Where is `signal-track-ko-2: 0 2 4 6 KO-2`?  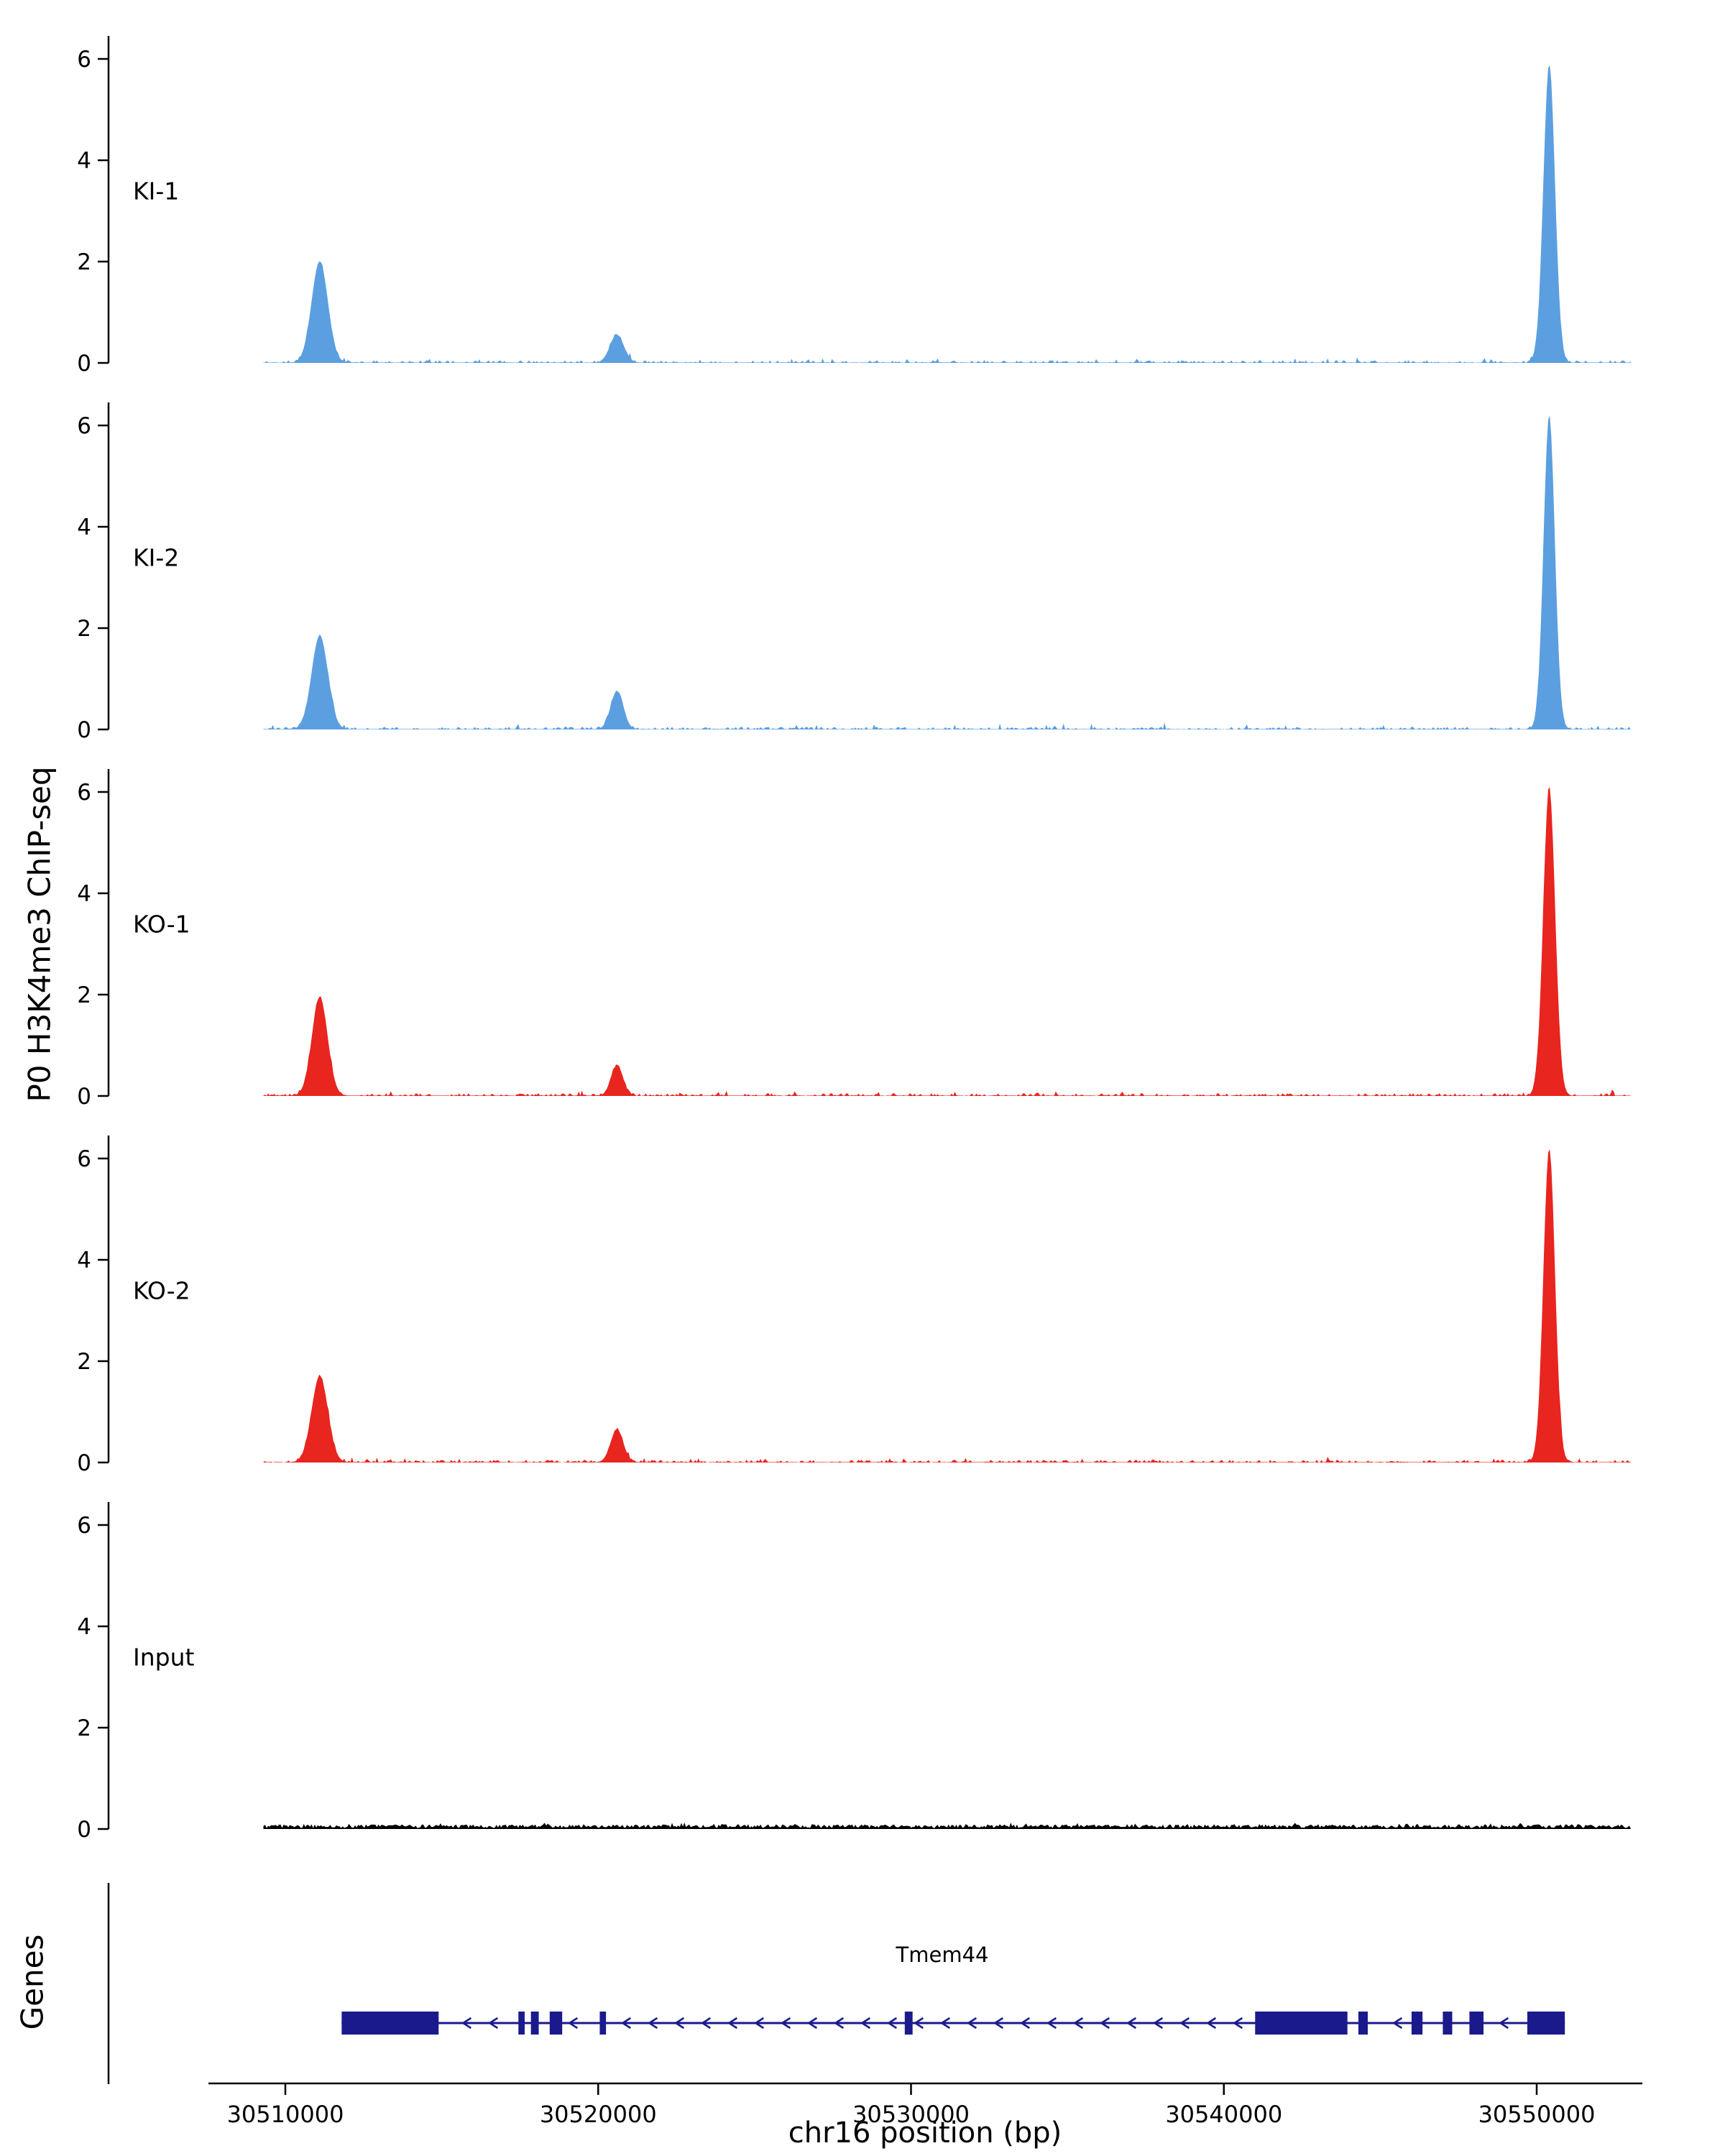
signal-track-ko-2: 0 2 4 6 KO-2 is located at coordinates (854, 1306).